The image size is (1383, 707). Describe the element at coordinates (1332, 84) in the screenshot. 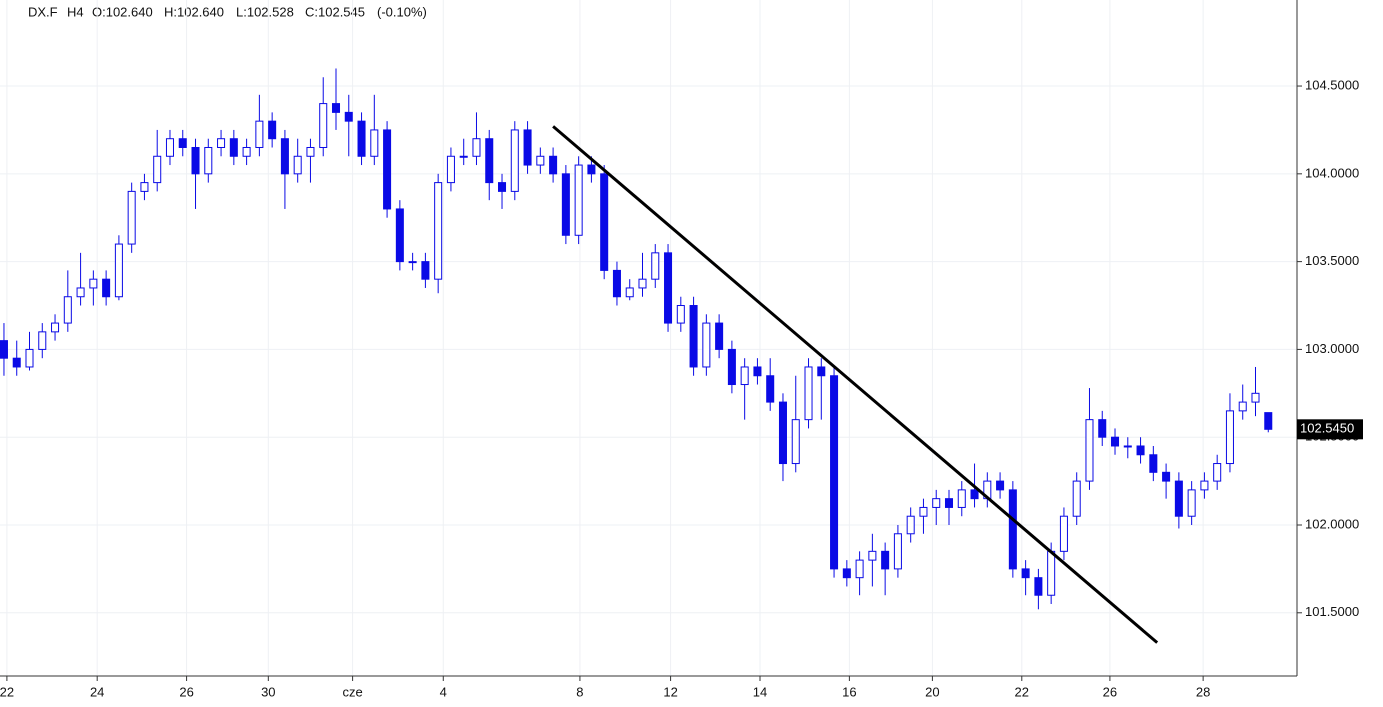

I see `y-tick-label: 104.5000` at that location.